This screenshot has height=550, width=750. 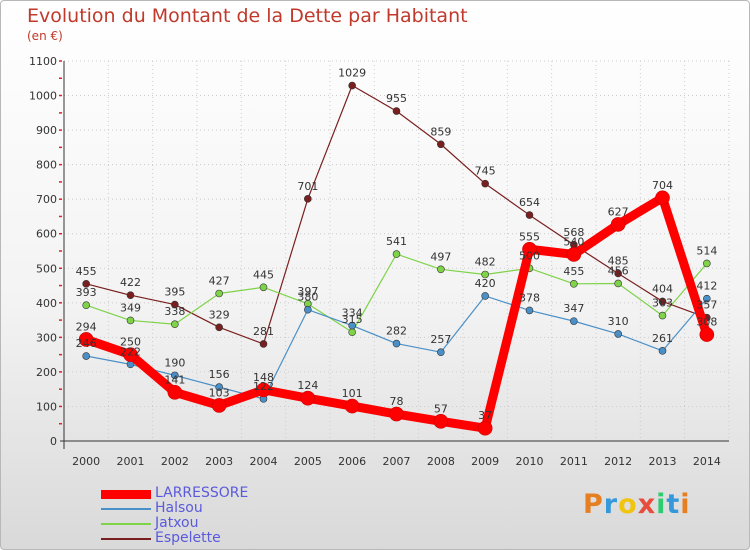 I want to click on data-label: 1029, so click(x=352, y=73).